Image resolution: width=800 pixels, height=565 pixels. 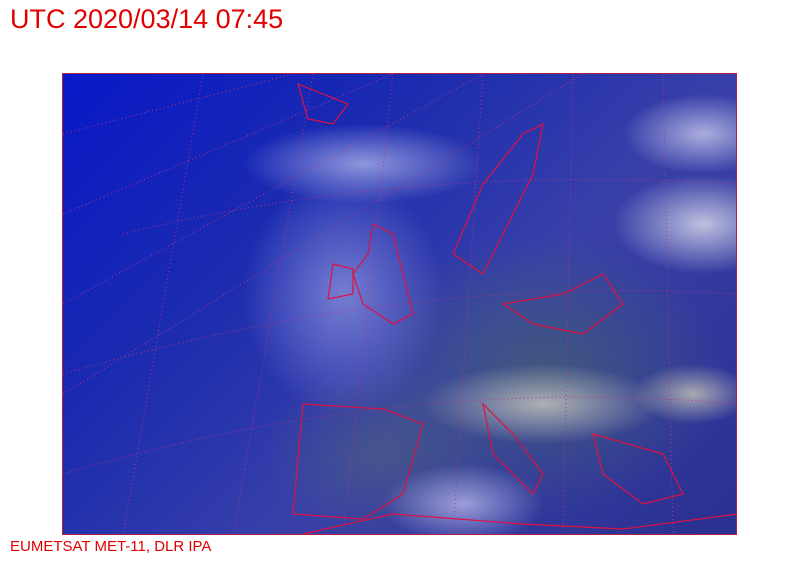 What do you see at coordinates (111, 546) in the screenshot?
I see `image-credit: EUMETSAT MET-11, DLR IPA` at bounding box center [111, 546].